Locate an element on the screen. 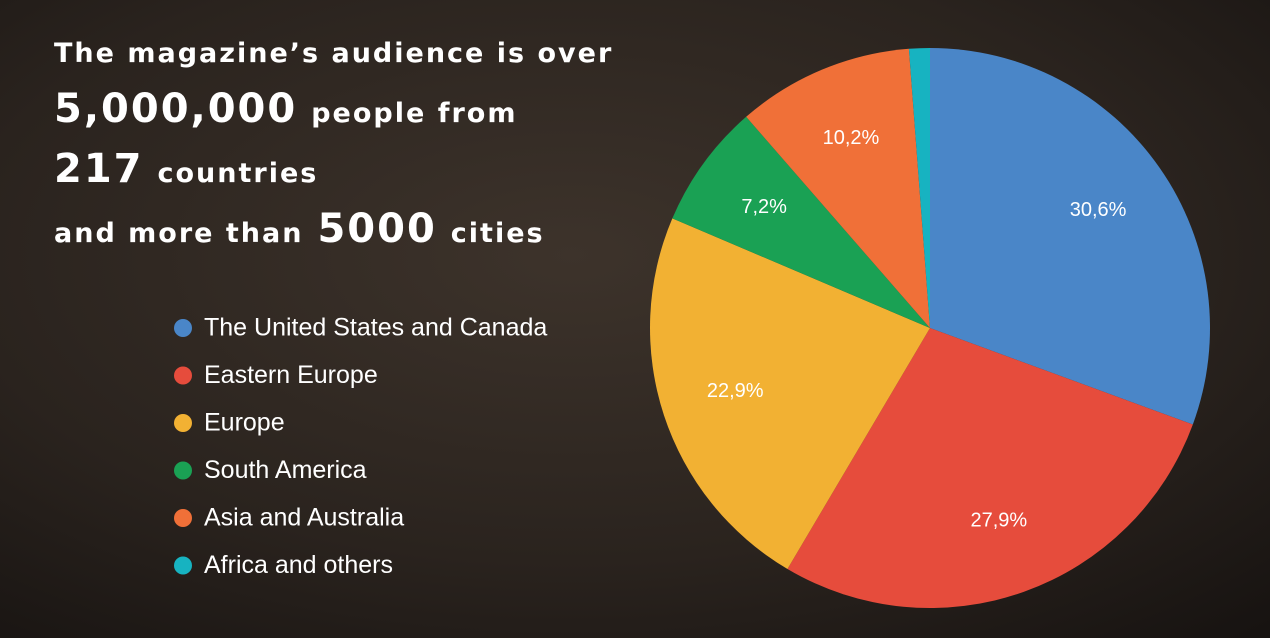 The image size is (1270, 638). value-label: 30,6% is located at coordinates (1098, 210).